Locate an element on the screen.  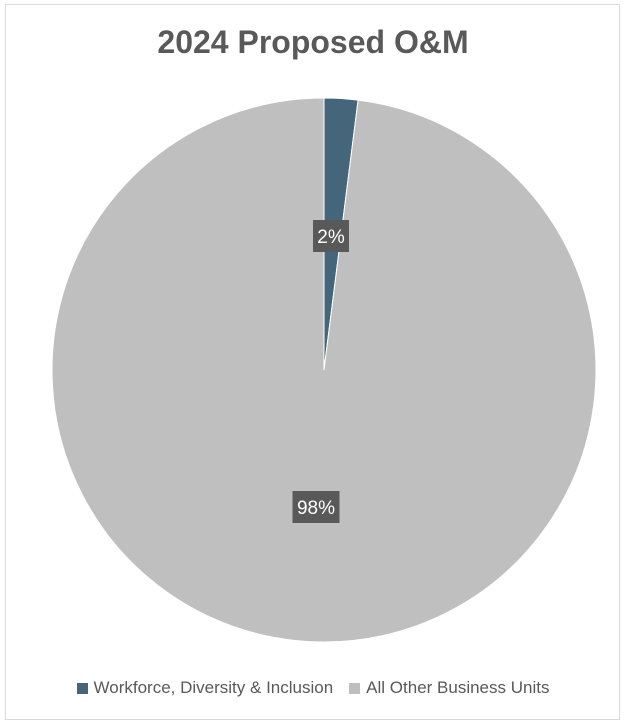
data-label-workforce-text: 2% is located at coordinates (331, 237).